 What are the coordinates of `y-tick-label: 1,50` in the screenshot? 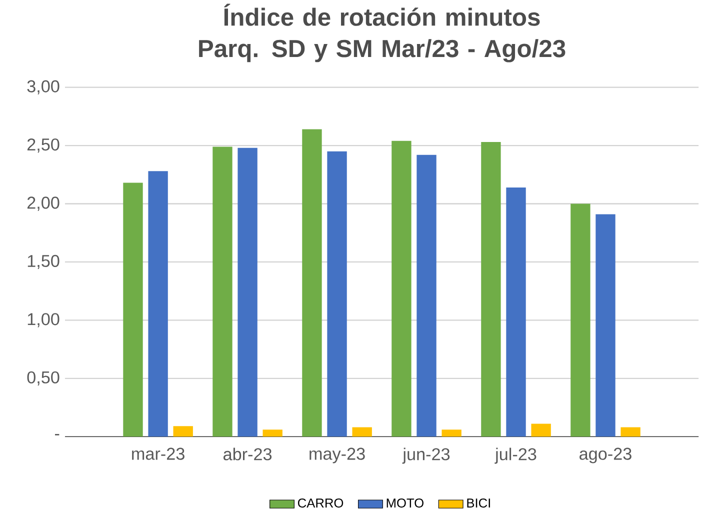 It's located at (44, 262).